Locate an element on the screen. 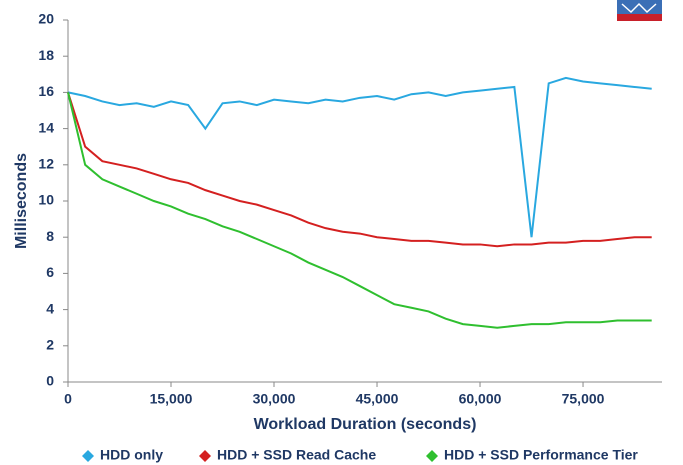  y-tick-label: 4 is located at coordinates (50, 308).